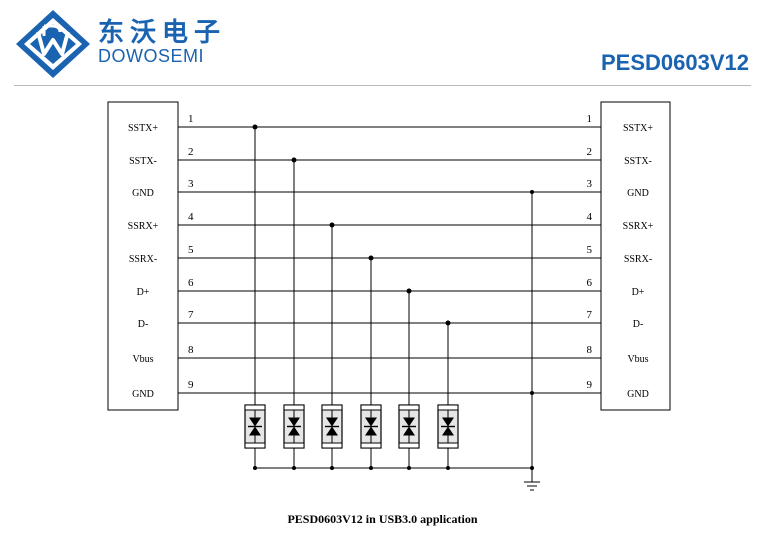 Image resolution: width=765 pixels, height=535 pixels. What do you see at coordinates (638, 324) in the screenshot?
I see `right-pin-label: D-` at bounding box center [638, 324].